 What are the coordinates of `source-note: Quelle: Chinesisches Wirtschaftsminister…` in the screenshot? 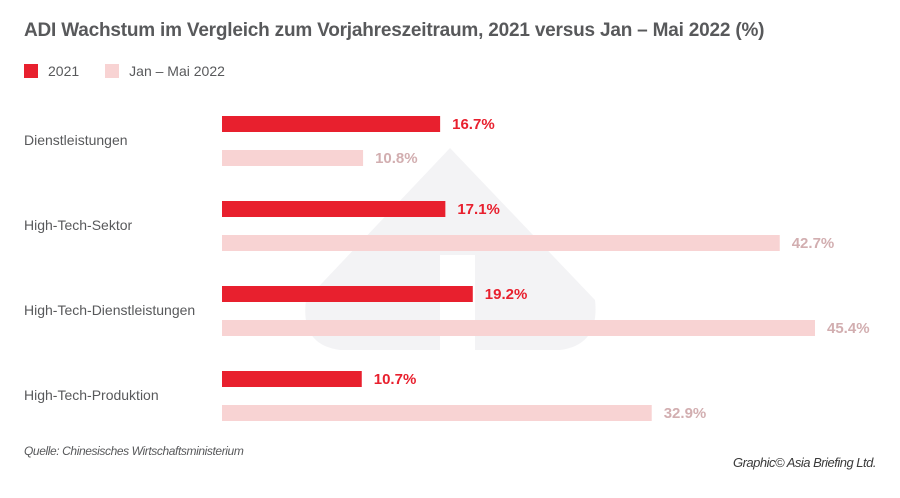 It's located at (134, 451).